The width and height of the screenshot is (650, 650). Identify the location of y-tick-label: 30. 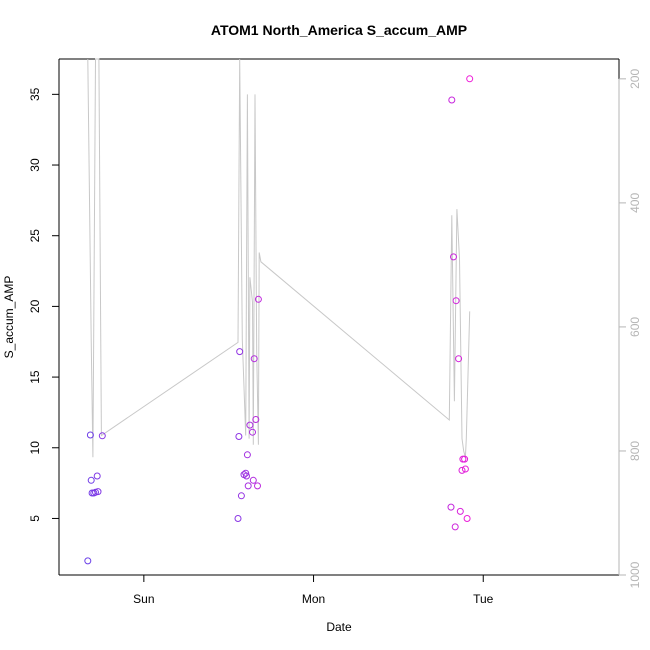
(35, 165).